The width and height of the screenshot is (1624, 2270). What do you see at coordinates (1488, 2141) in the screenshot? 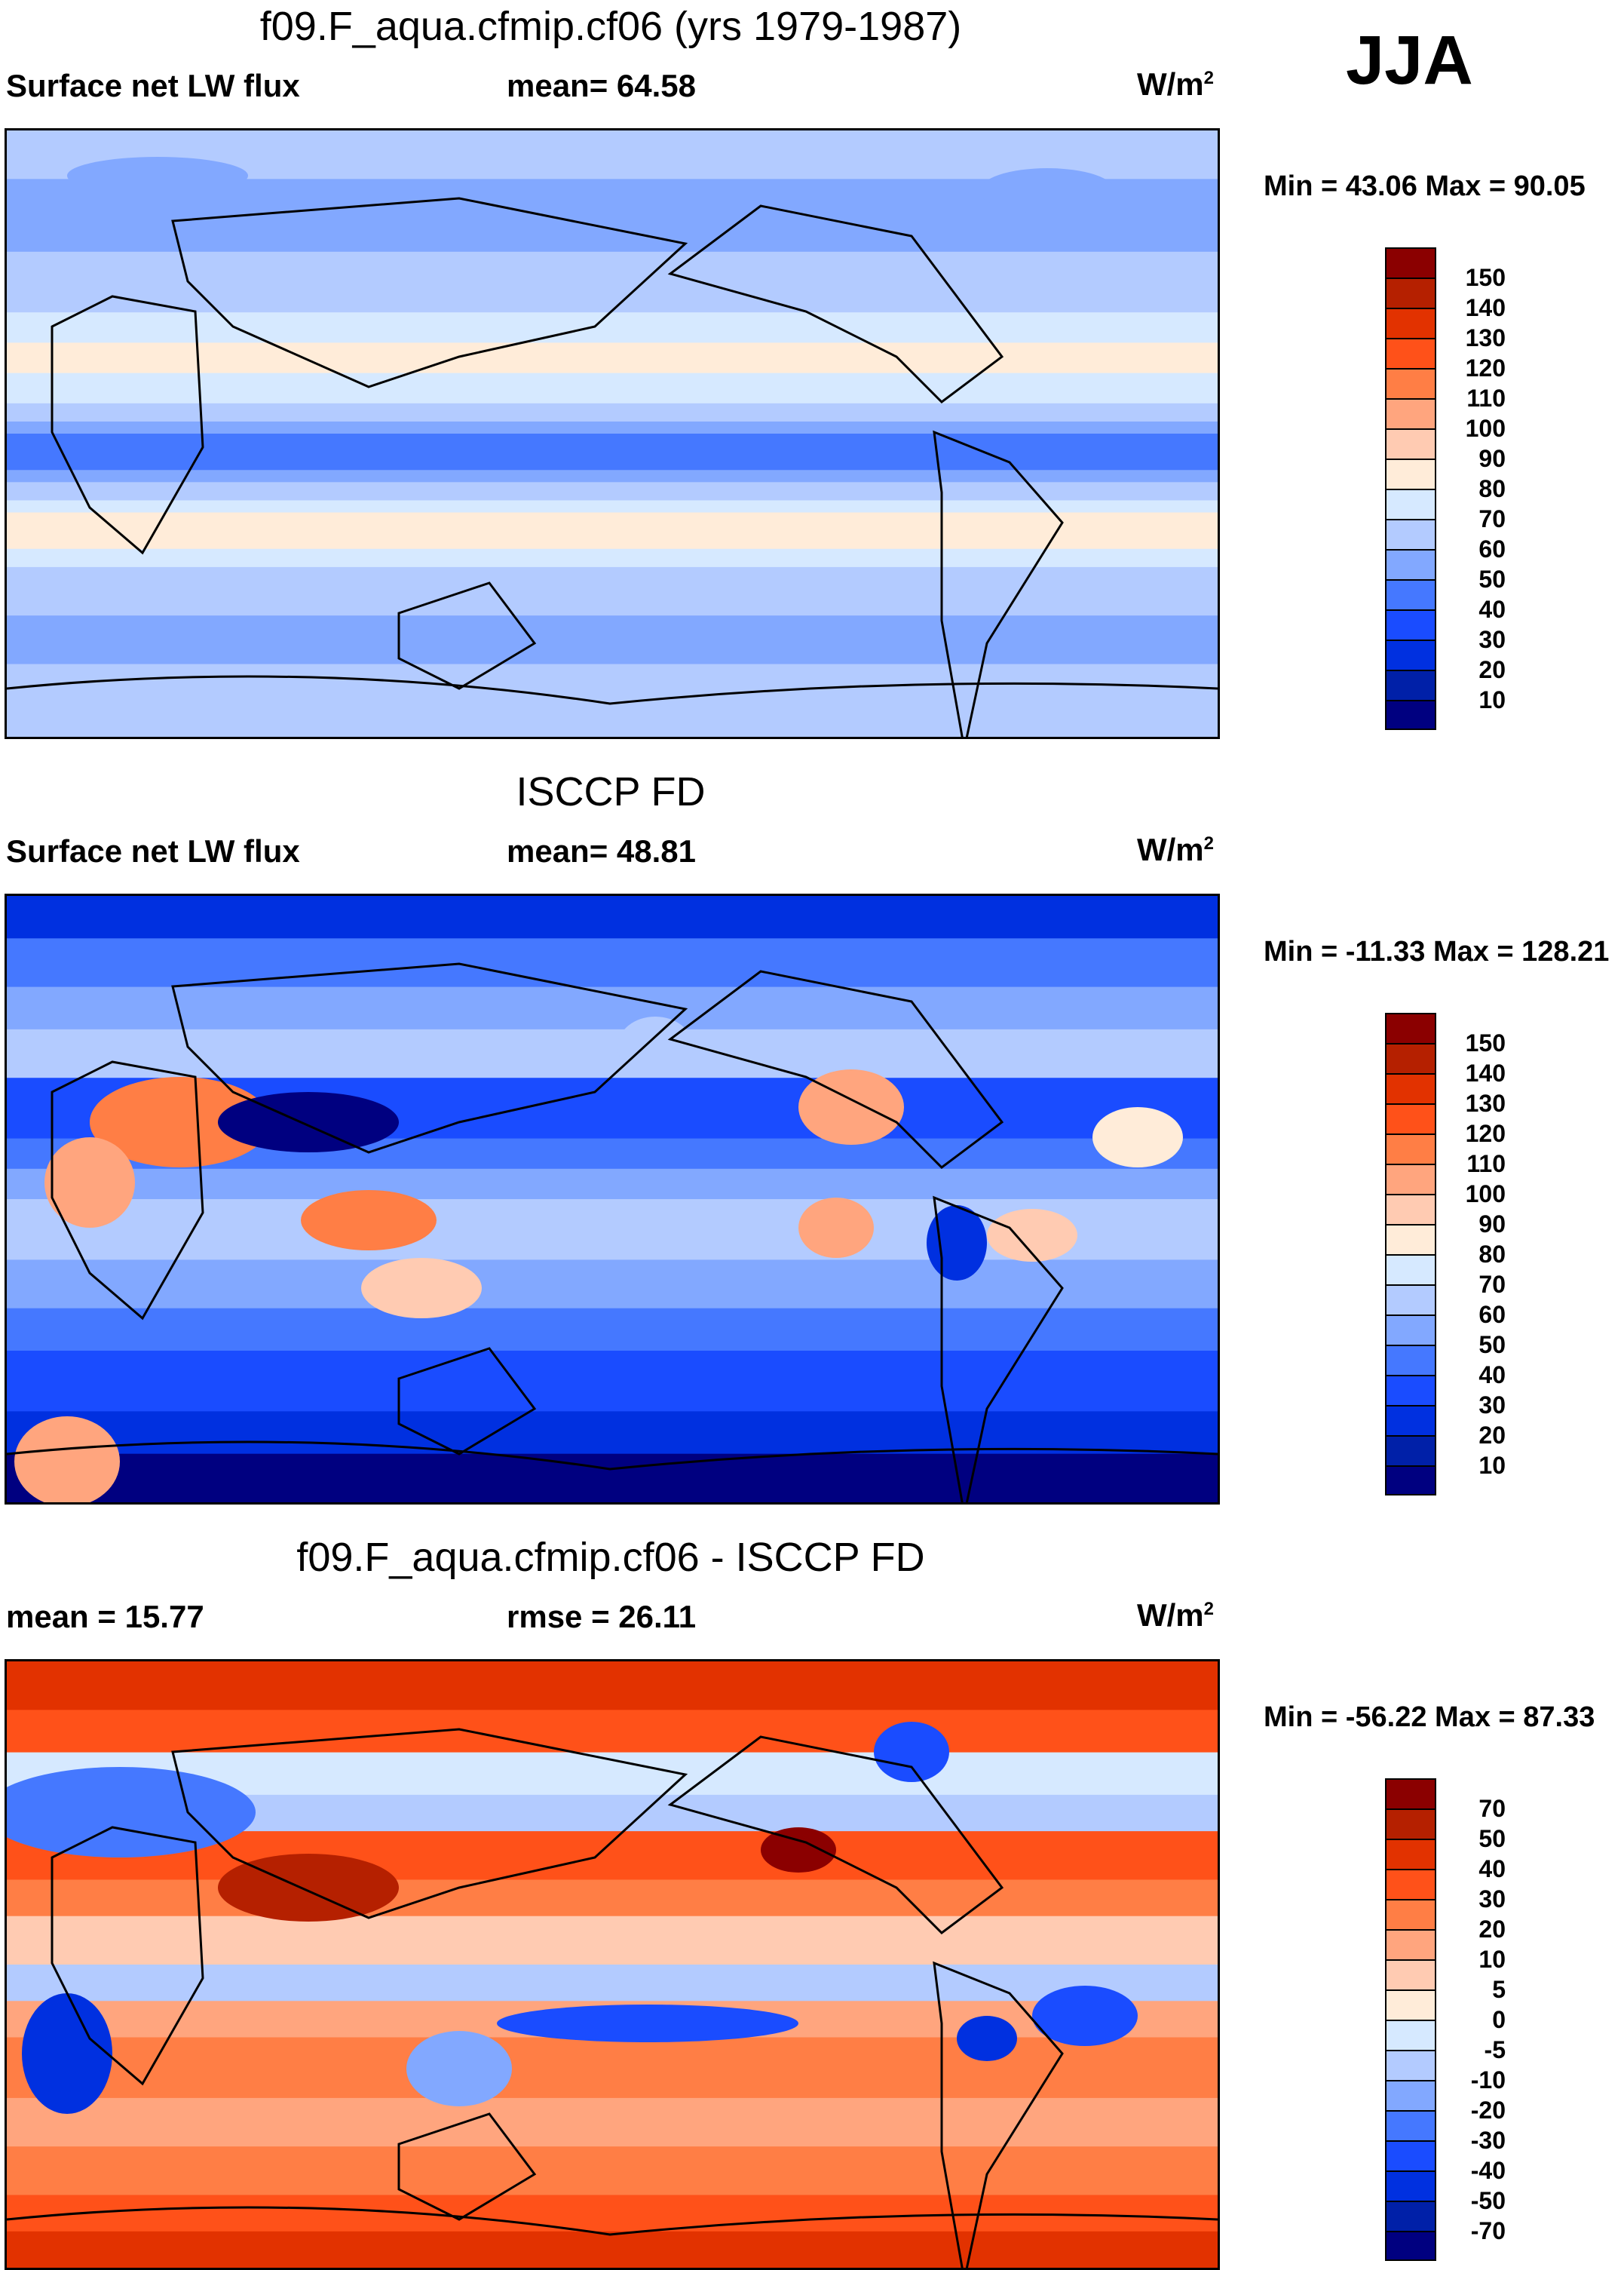
I see `colorbar-tick-label: -30` at bounding box center [1488, 2141].